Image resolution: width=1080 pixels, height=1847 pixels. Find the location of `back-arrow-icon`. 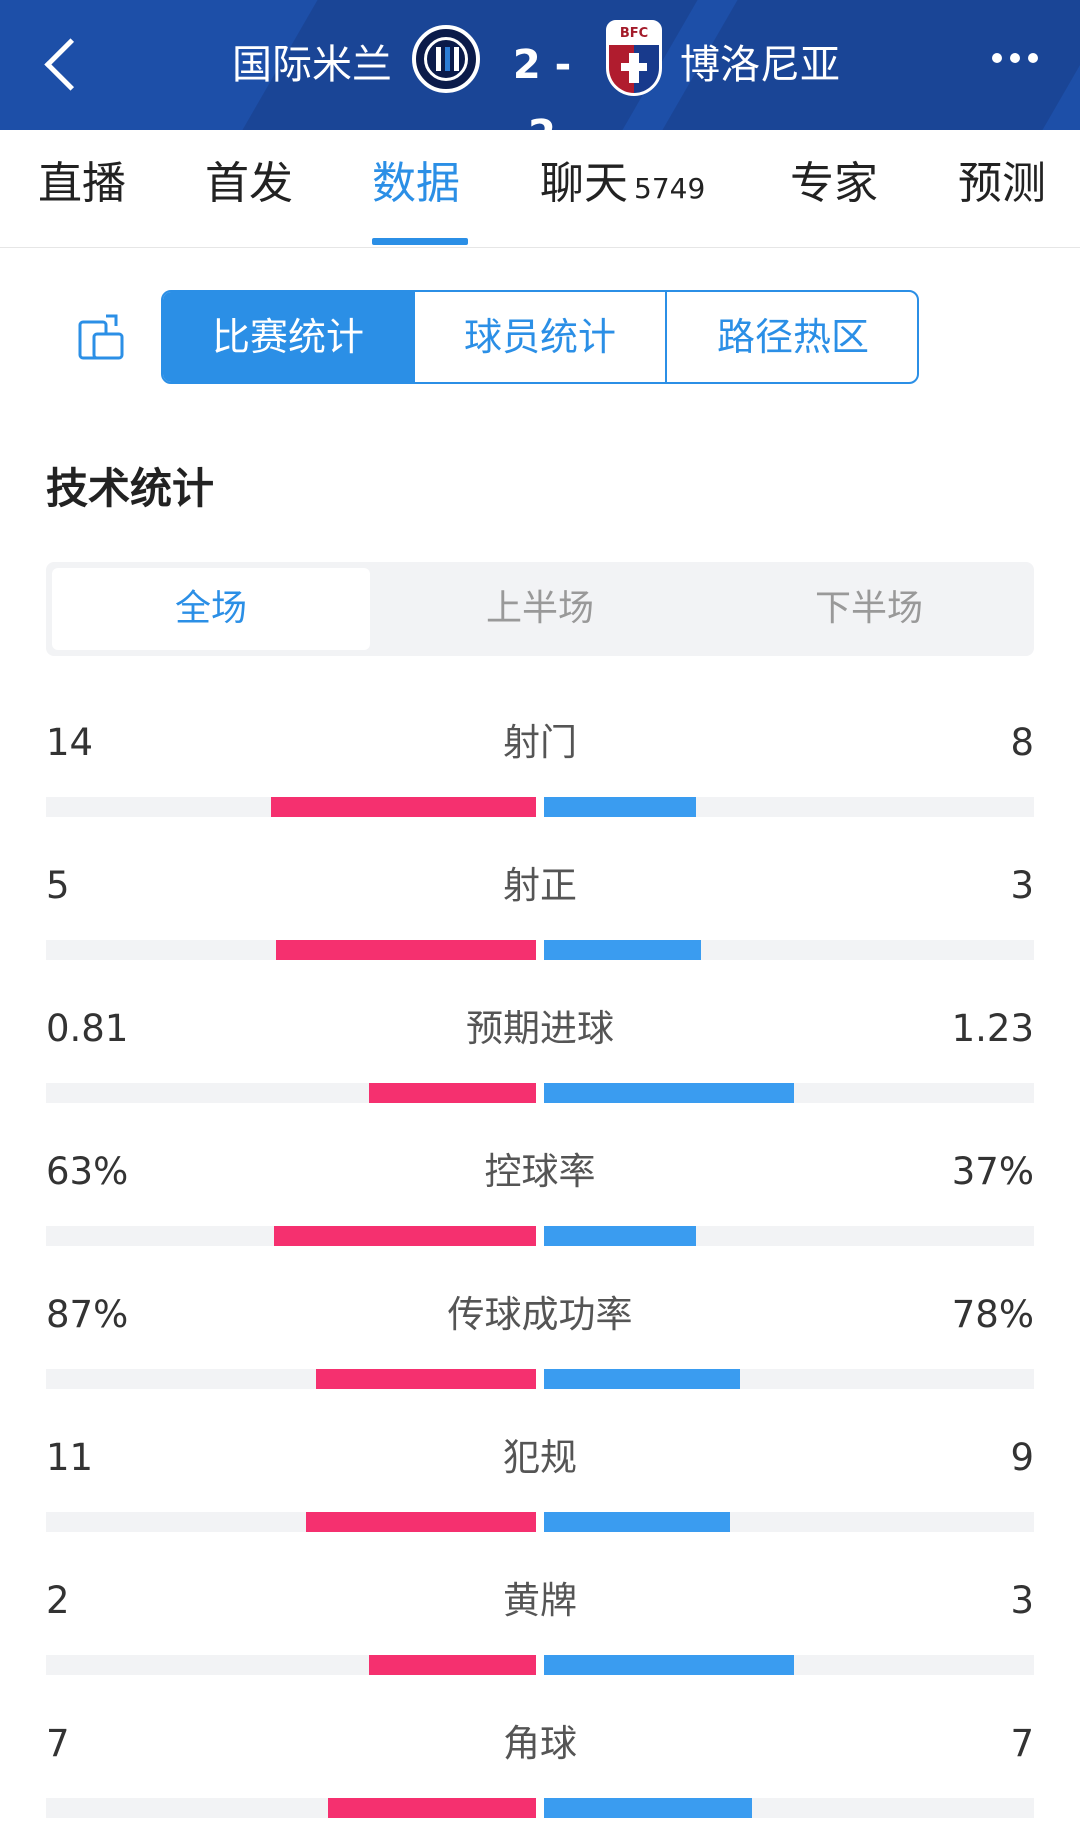

back-arrow-icon is located at coordinates (68, 65).